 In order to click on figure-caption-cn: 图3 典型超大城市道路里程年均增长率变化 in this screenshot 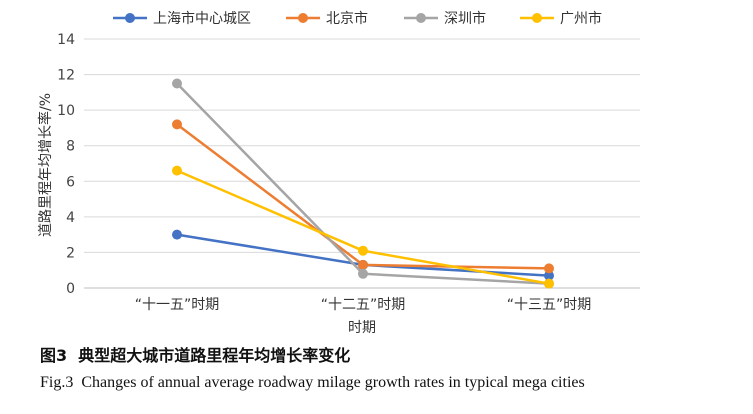, I will do `click(195, 354)`.